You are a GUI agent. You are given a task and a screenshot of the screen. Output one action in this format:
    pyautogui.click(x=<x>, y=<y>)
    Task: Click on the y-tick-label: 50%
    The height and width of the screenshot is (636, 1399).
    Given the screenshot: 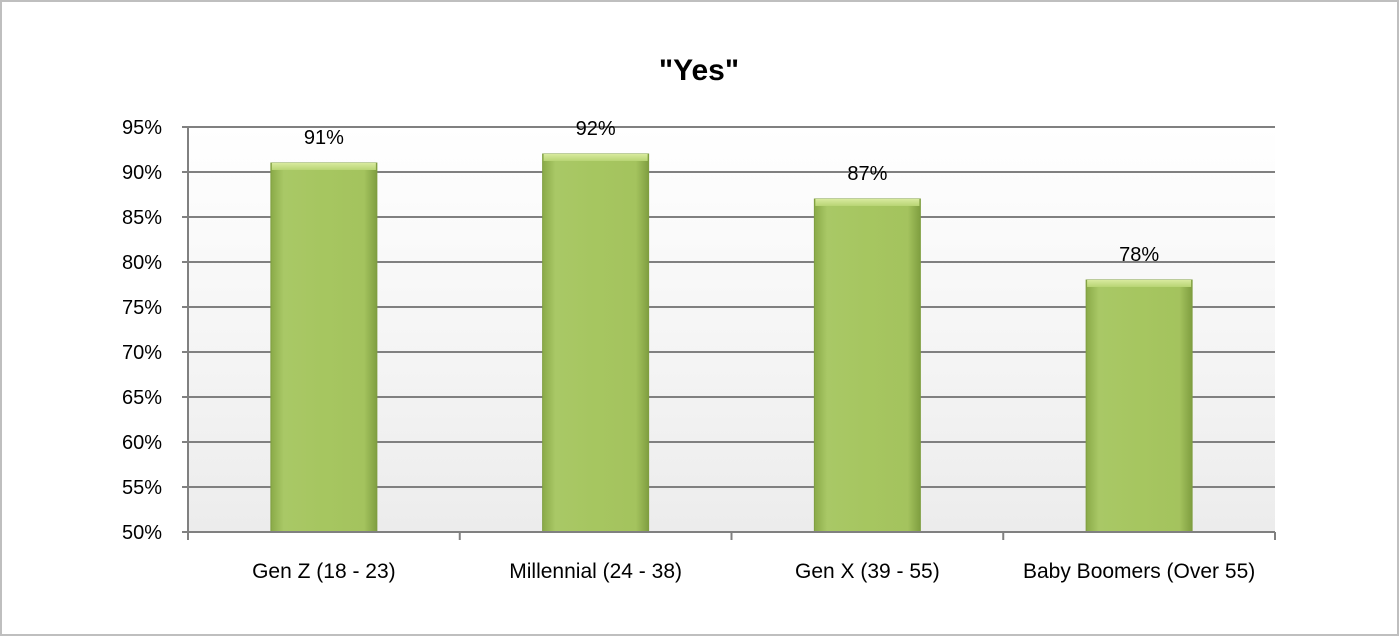 What is the action you would take?
    pyautogui.click(x=142, y=533)
    